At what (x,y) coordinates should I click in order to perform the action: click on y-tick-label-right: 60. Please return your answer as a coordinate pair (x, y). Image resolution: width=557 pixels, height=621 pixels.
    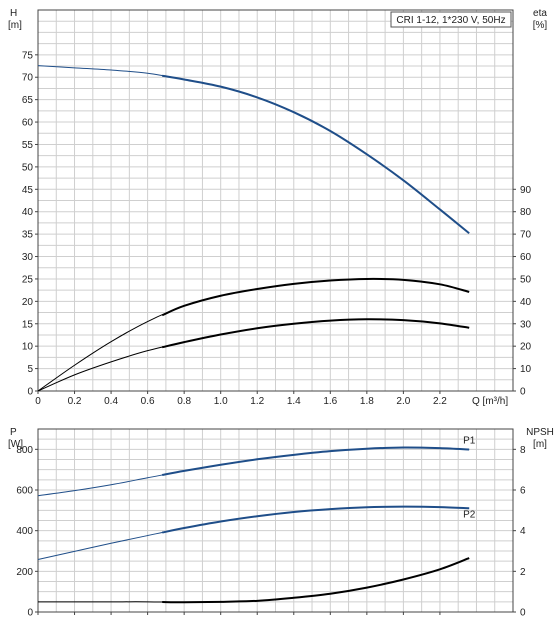
    Looking at the image, I should click on (526, 257).